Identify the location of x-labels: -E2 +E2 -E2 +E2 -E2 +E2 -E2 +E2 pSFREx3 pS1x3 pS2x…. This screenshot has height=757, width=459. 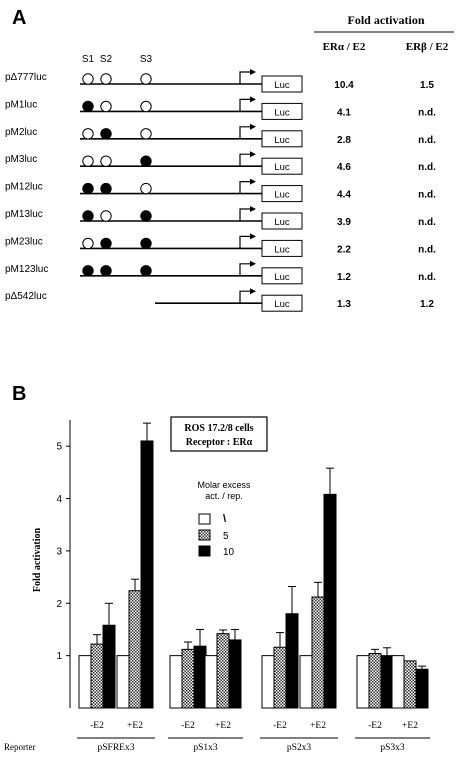
(253, 737).